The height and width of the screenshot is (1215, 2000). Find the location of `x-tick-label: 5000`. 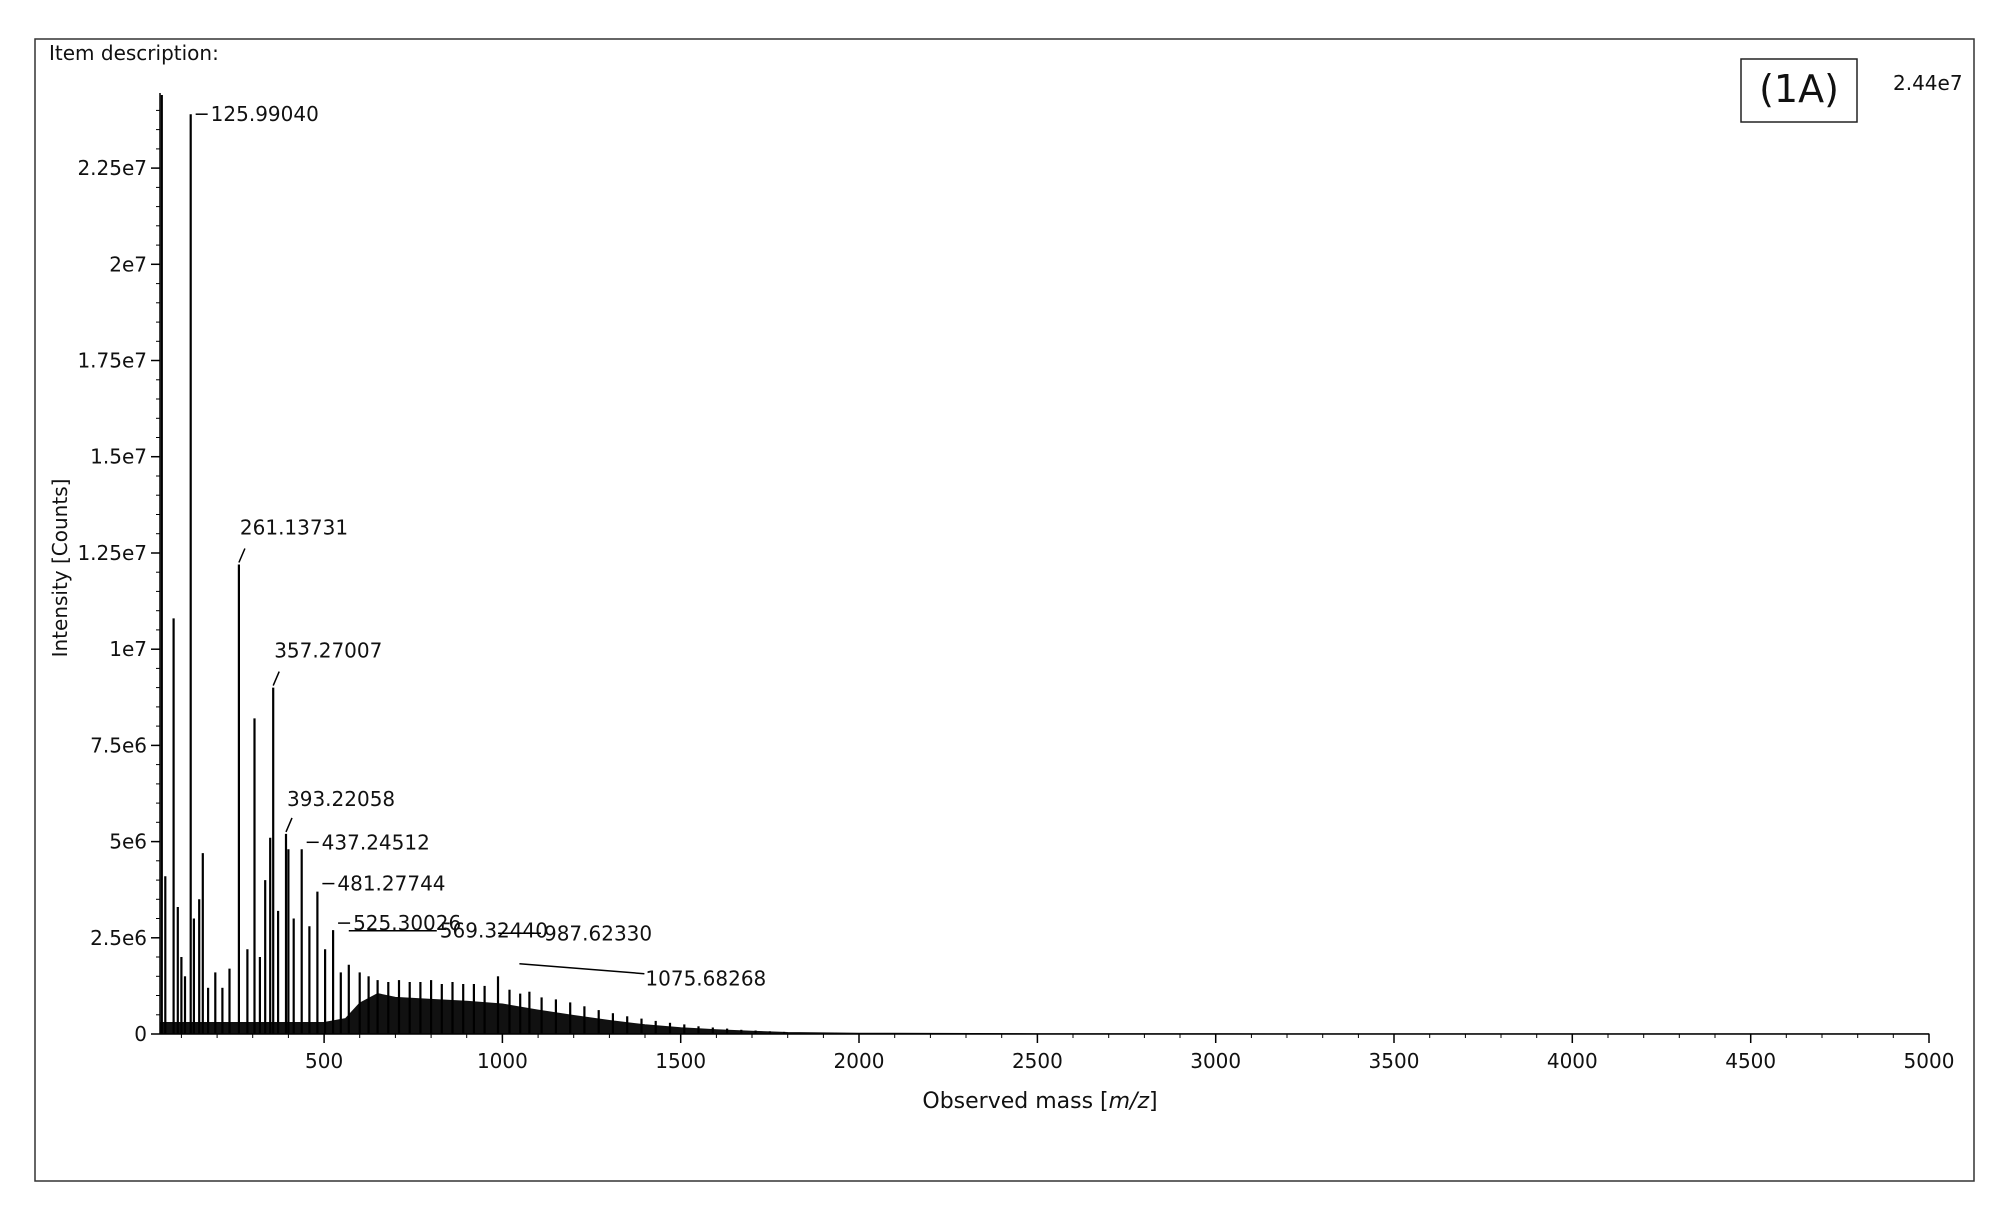

x-tick-label: 5000 is located at coordinates (1929, 1061).